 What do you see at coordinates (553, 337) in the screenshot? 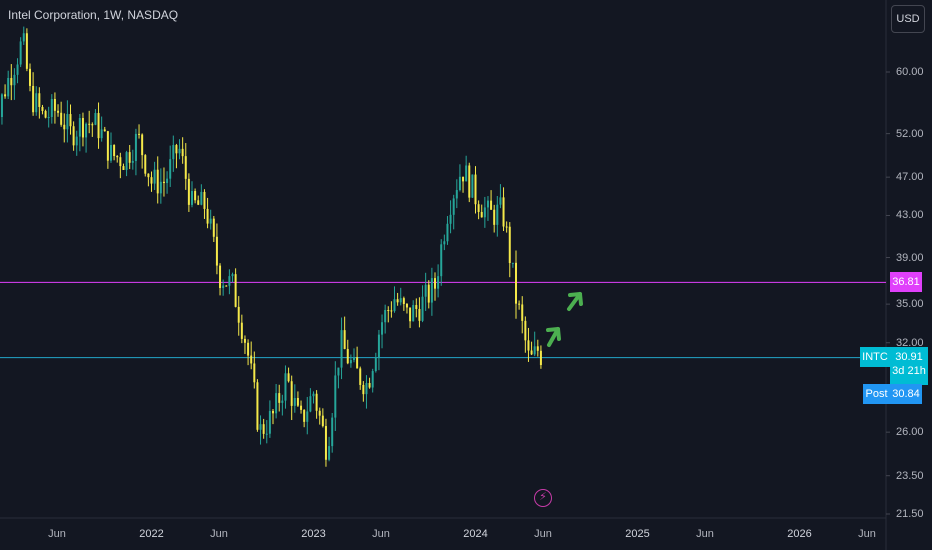
I see `up-arrow-annotation` at bounding box center [553, 337].